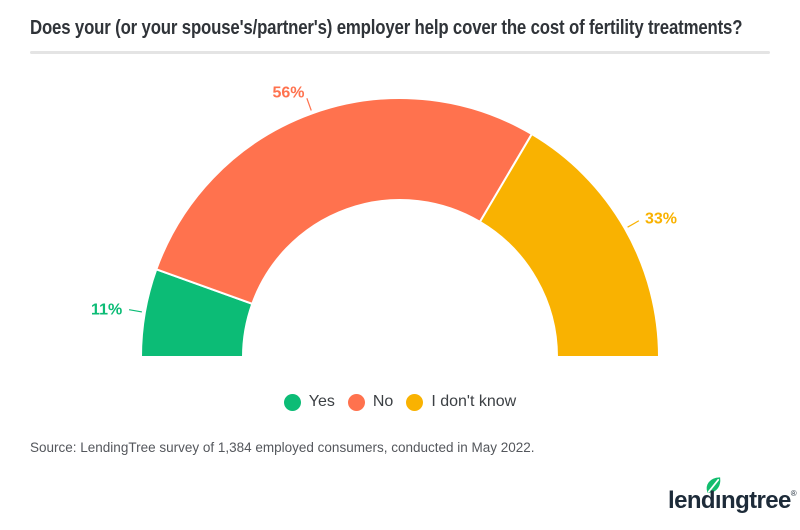 Image resolution: width=800 pixels, height=530 pixels. What do you see at coordinates (633, 224) in the screenshot?
I see `leader-line-i-don-t-know` at bounding box center [633, 224].